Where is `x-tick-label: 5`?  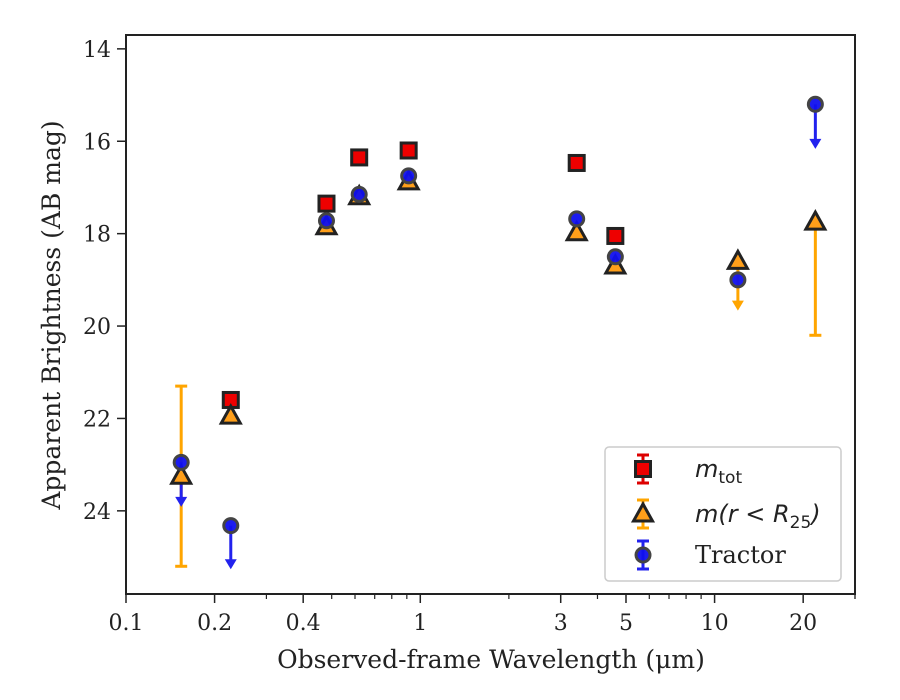 x-tick-label: 5 is located at coordinates (626, 623).